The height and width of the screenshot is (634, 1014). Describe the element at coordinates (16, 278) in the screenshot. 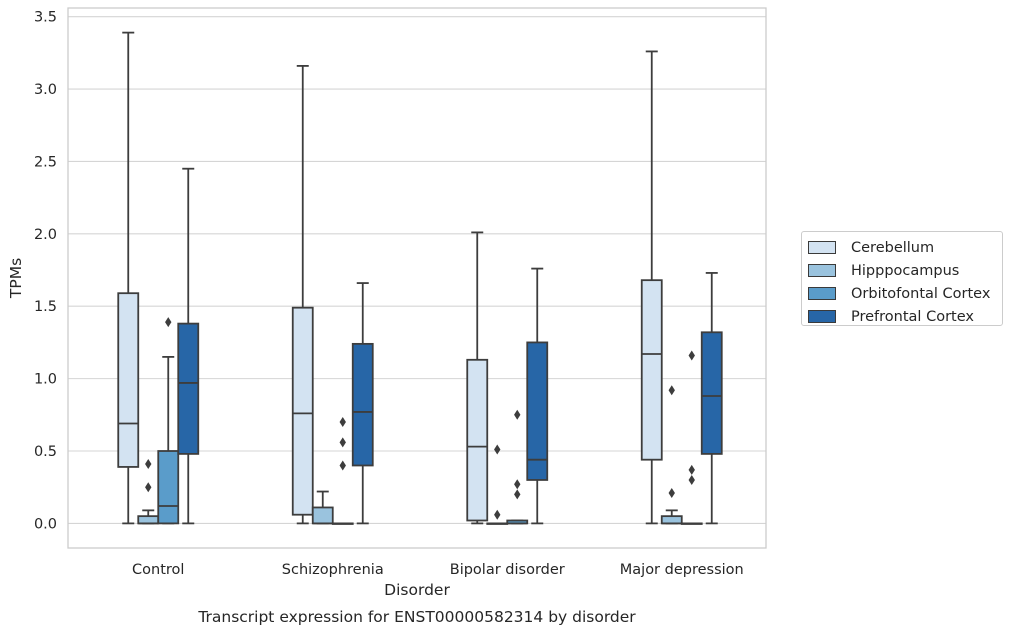

I see `y-axis-label: TPMs` at that location.